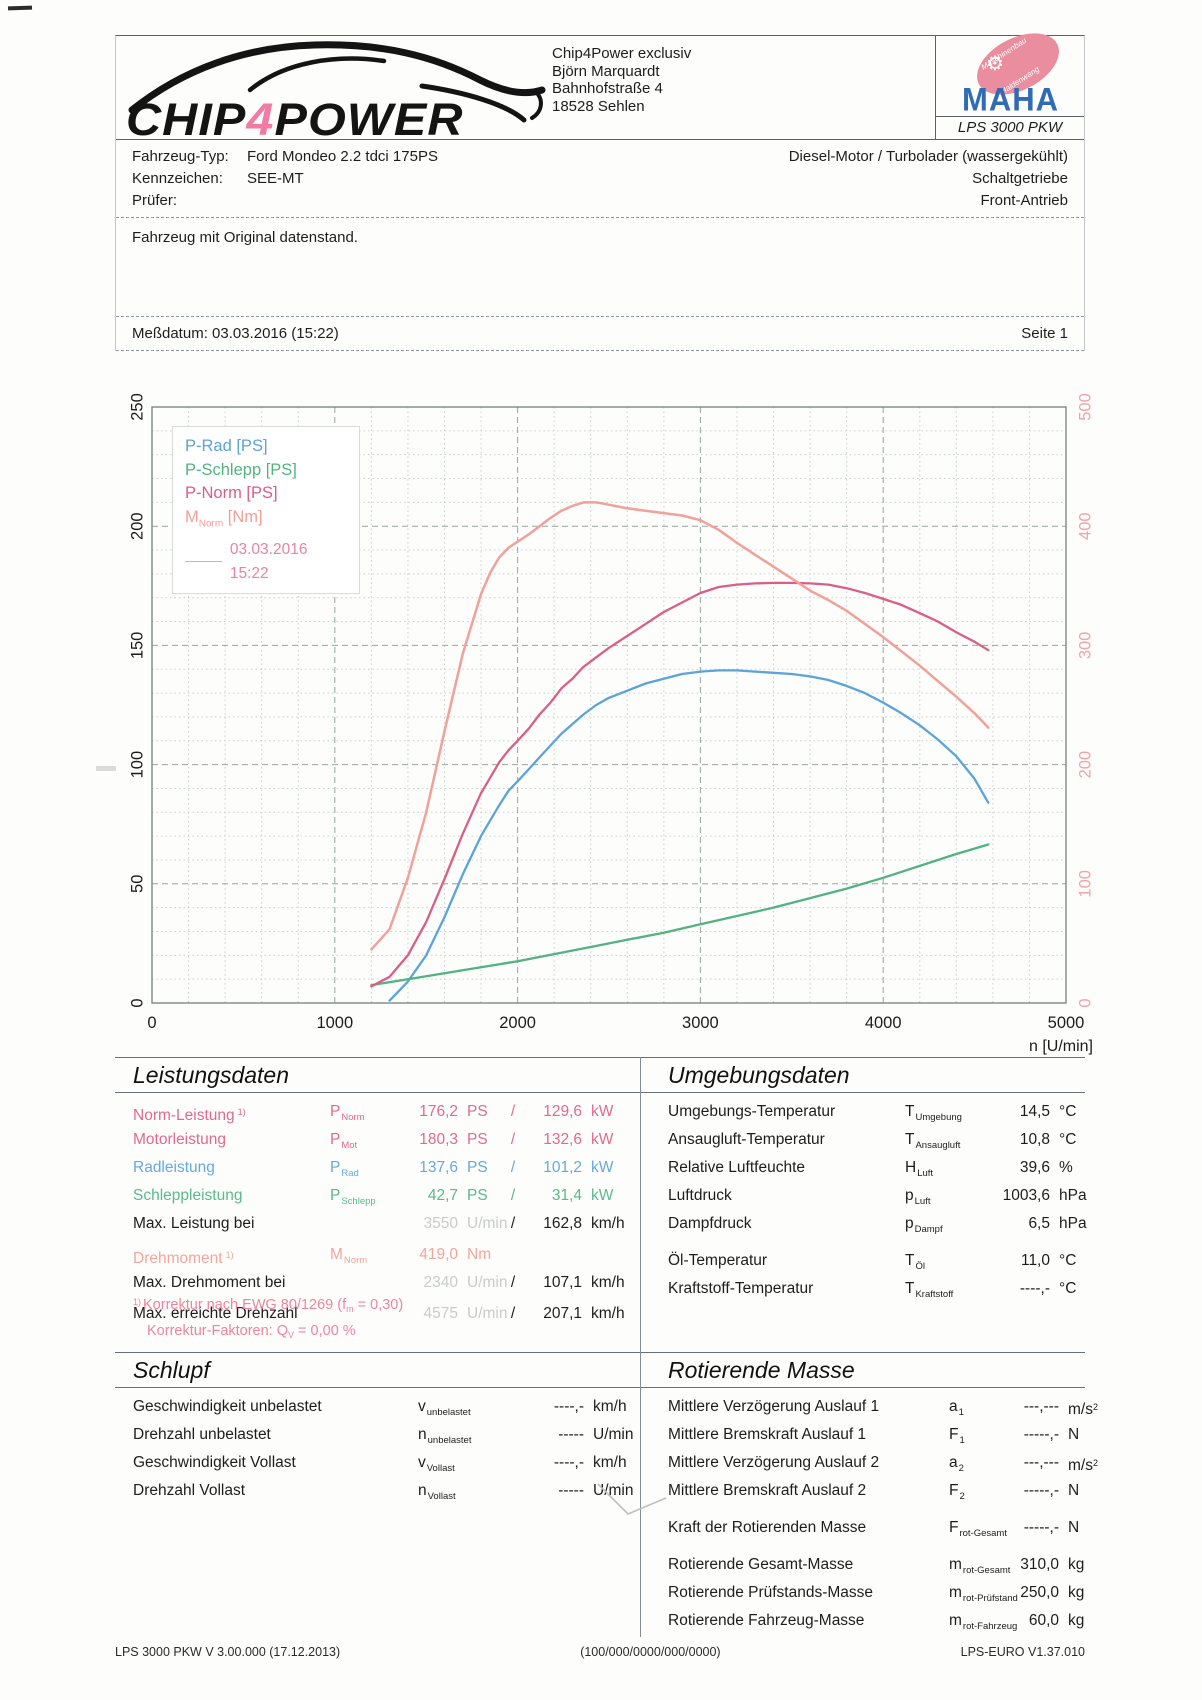 Image resolution: width=1202 pixels, height=1700 pixels. I want to click on section-title-umgebungsdaten: Umgebungsdaten, so click(759, 1075).